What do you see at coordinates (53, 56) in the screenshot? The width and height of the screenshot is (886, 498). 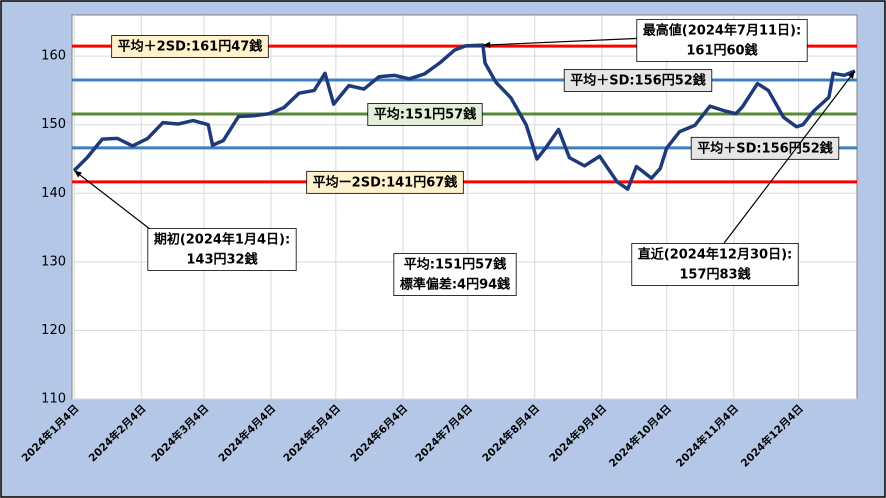 I see `y-tick-label: 160` at bounding box center [53, 56].